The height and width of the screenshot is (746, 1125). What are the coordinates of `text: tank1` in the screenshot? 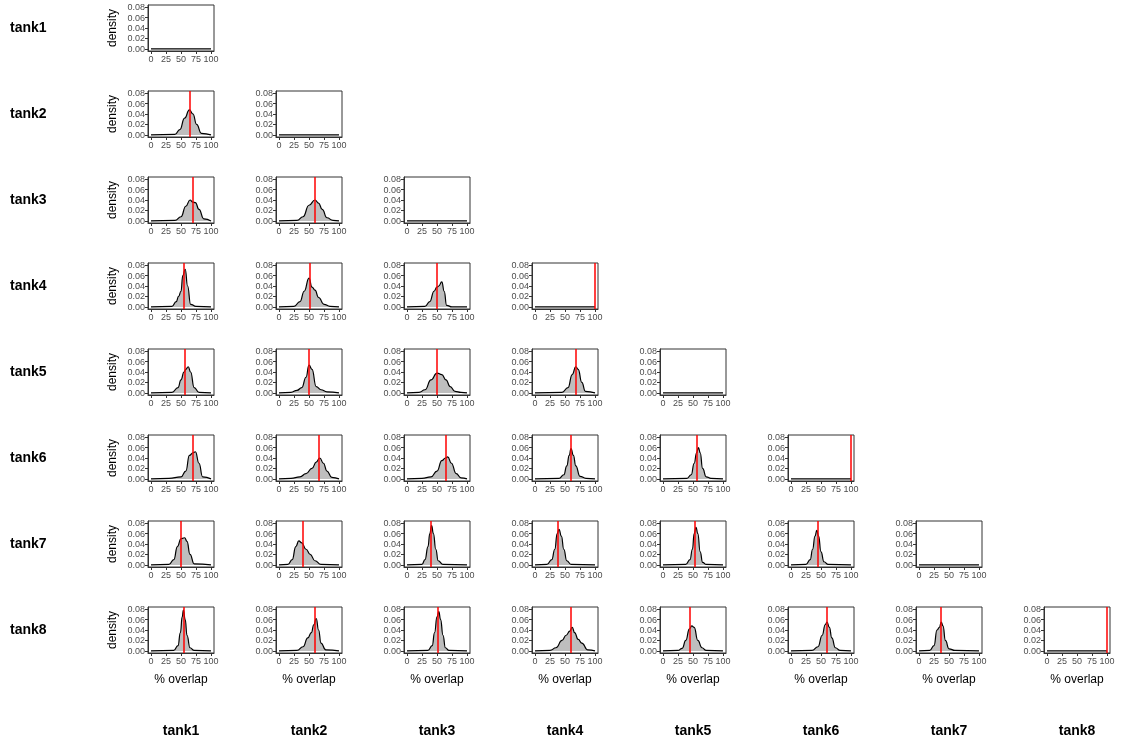 It's located at (28, 27).